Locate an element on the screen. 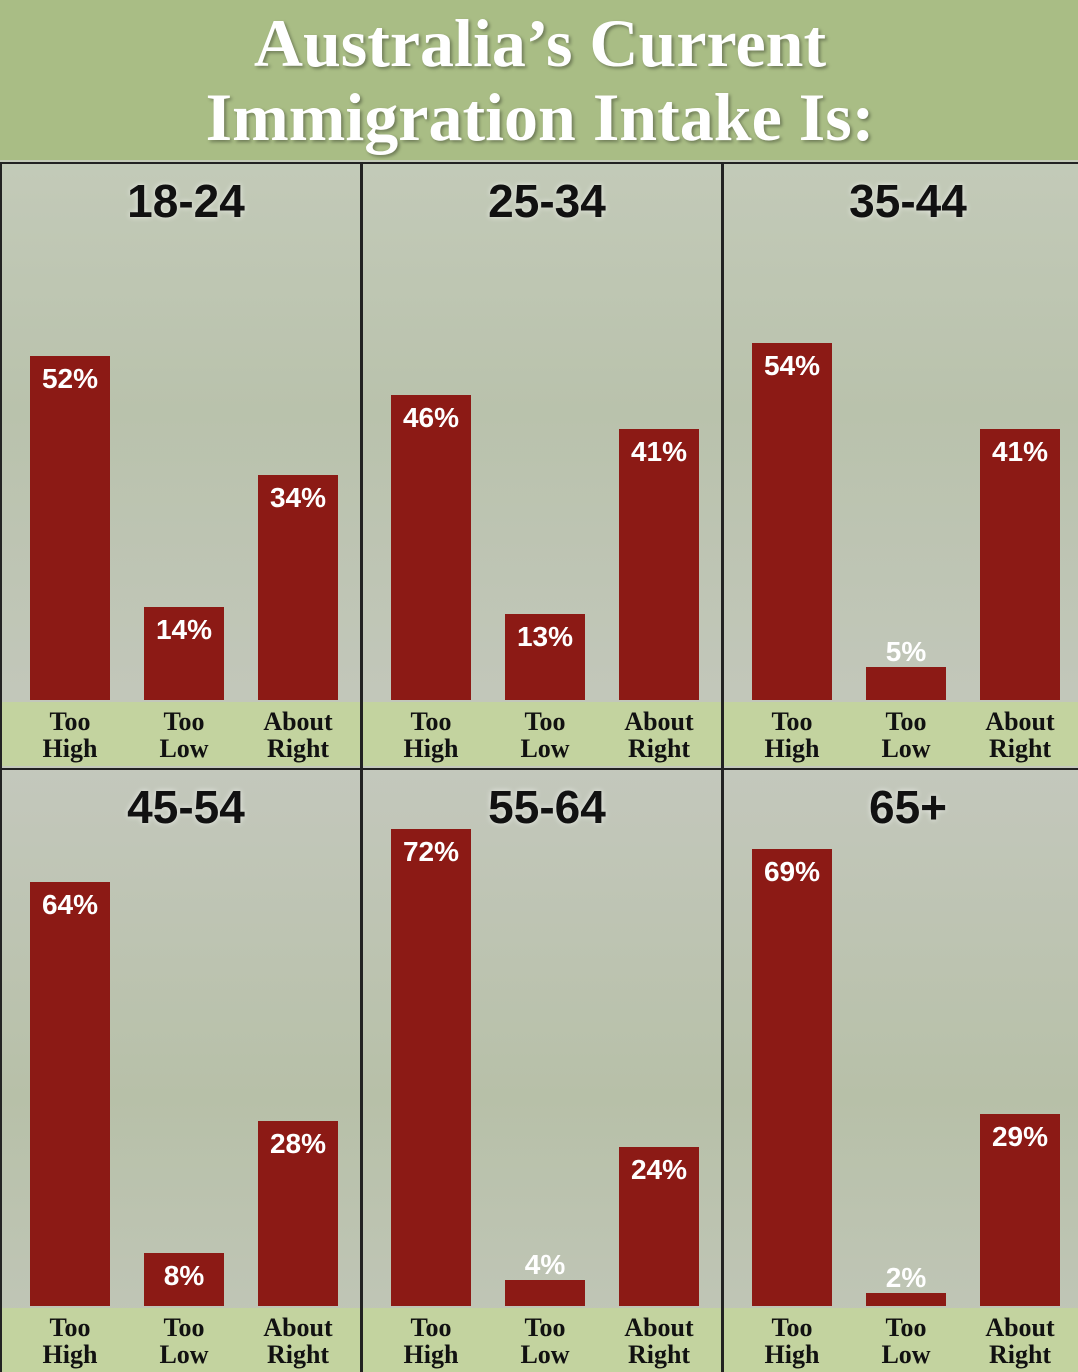 This screenshot has height=1372, width=1078. value-label: 14% is located at coordinates (184, 630).